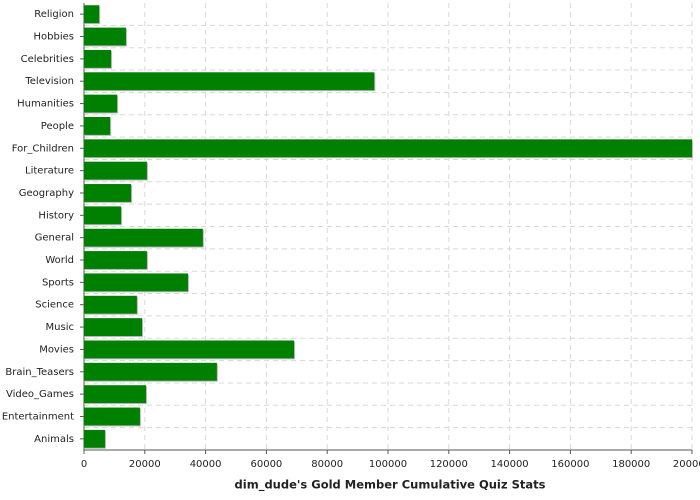 The width and height of the screenshot is (700, 500). What do you see at coordinates (46, 193) in the screenshot?
I see `y-tick-label: Geography` at bounding box center [46, 193].